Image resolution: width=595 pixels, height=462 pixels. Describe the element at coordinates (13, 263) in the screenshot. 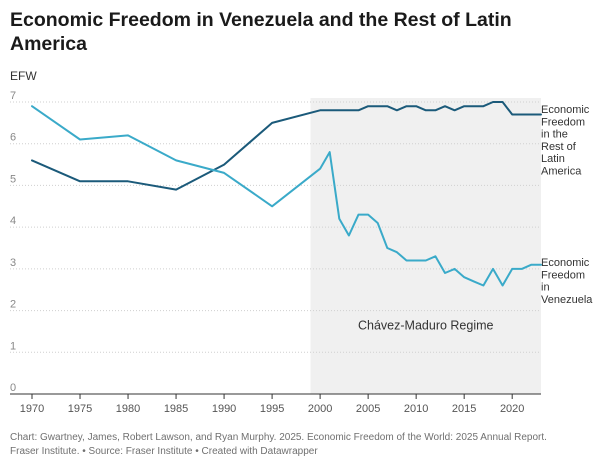

I see `y-tick-label-3: 3` at that location.